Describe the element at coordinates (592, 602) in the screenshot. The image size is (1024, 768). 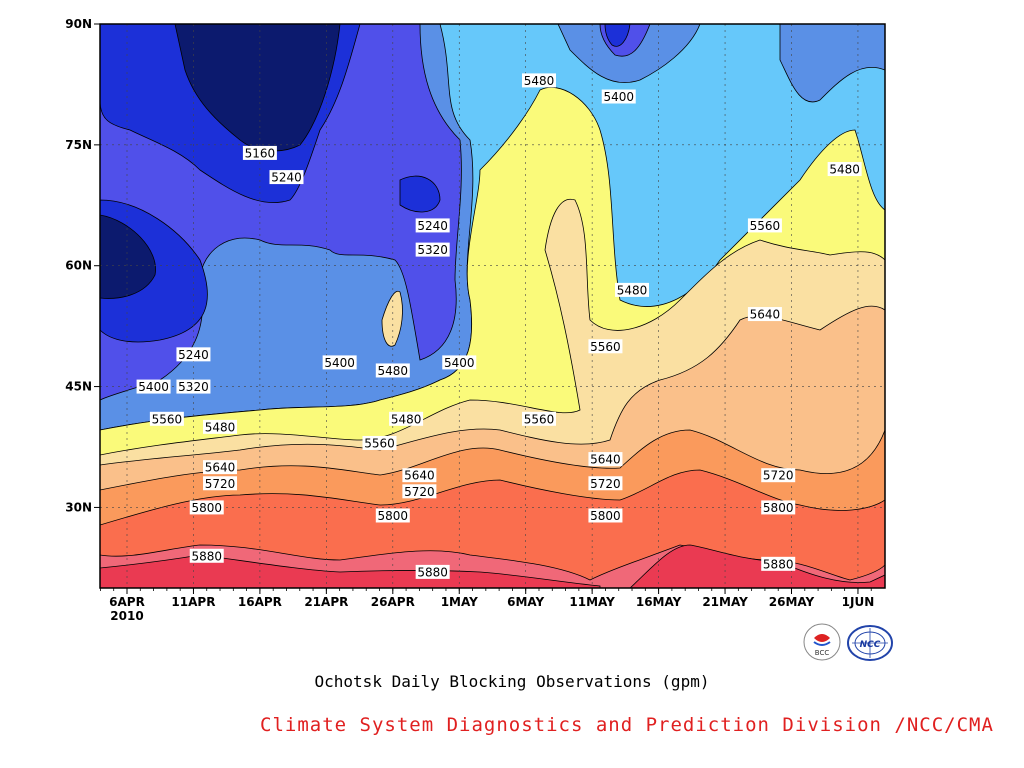
I see `x-tick-label: 11MAY` at that location.